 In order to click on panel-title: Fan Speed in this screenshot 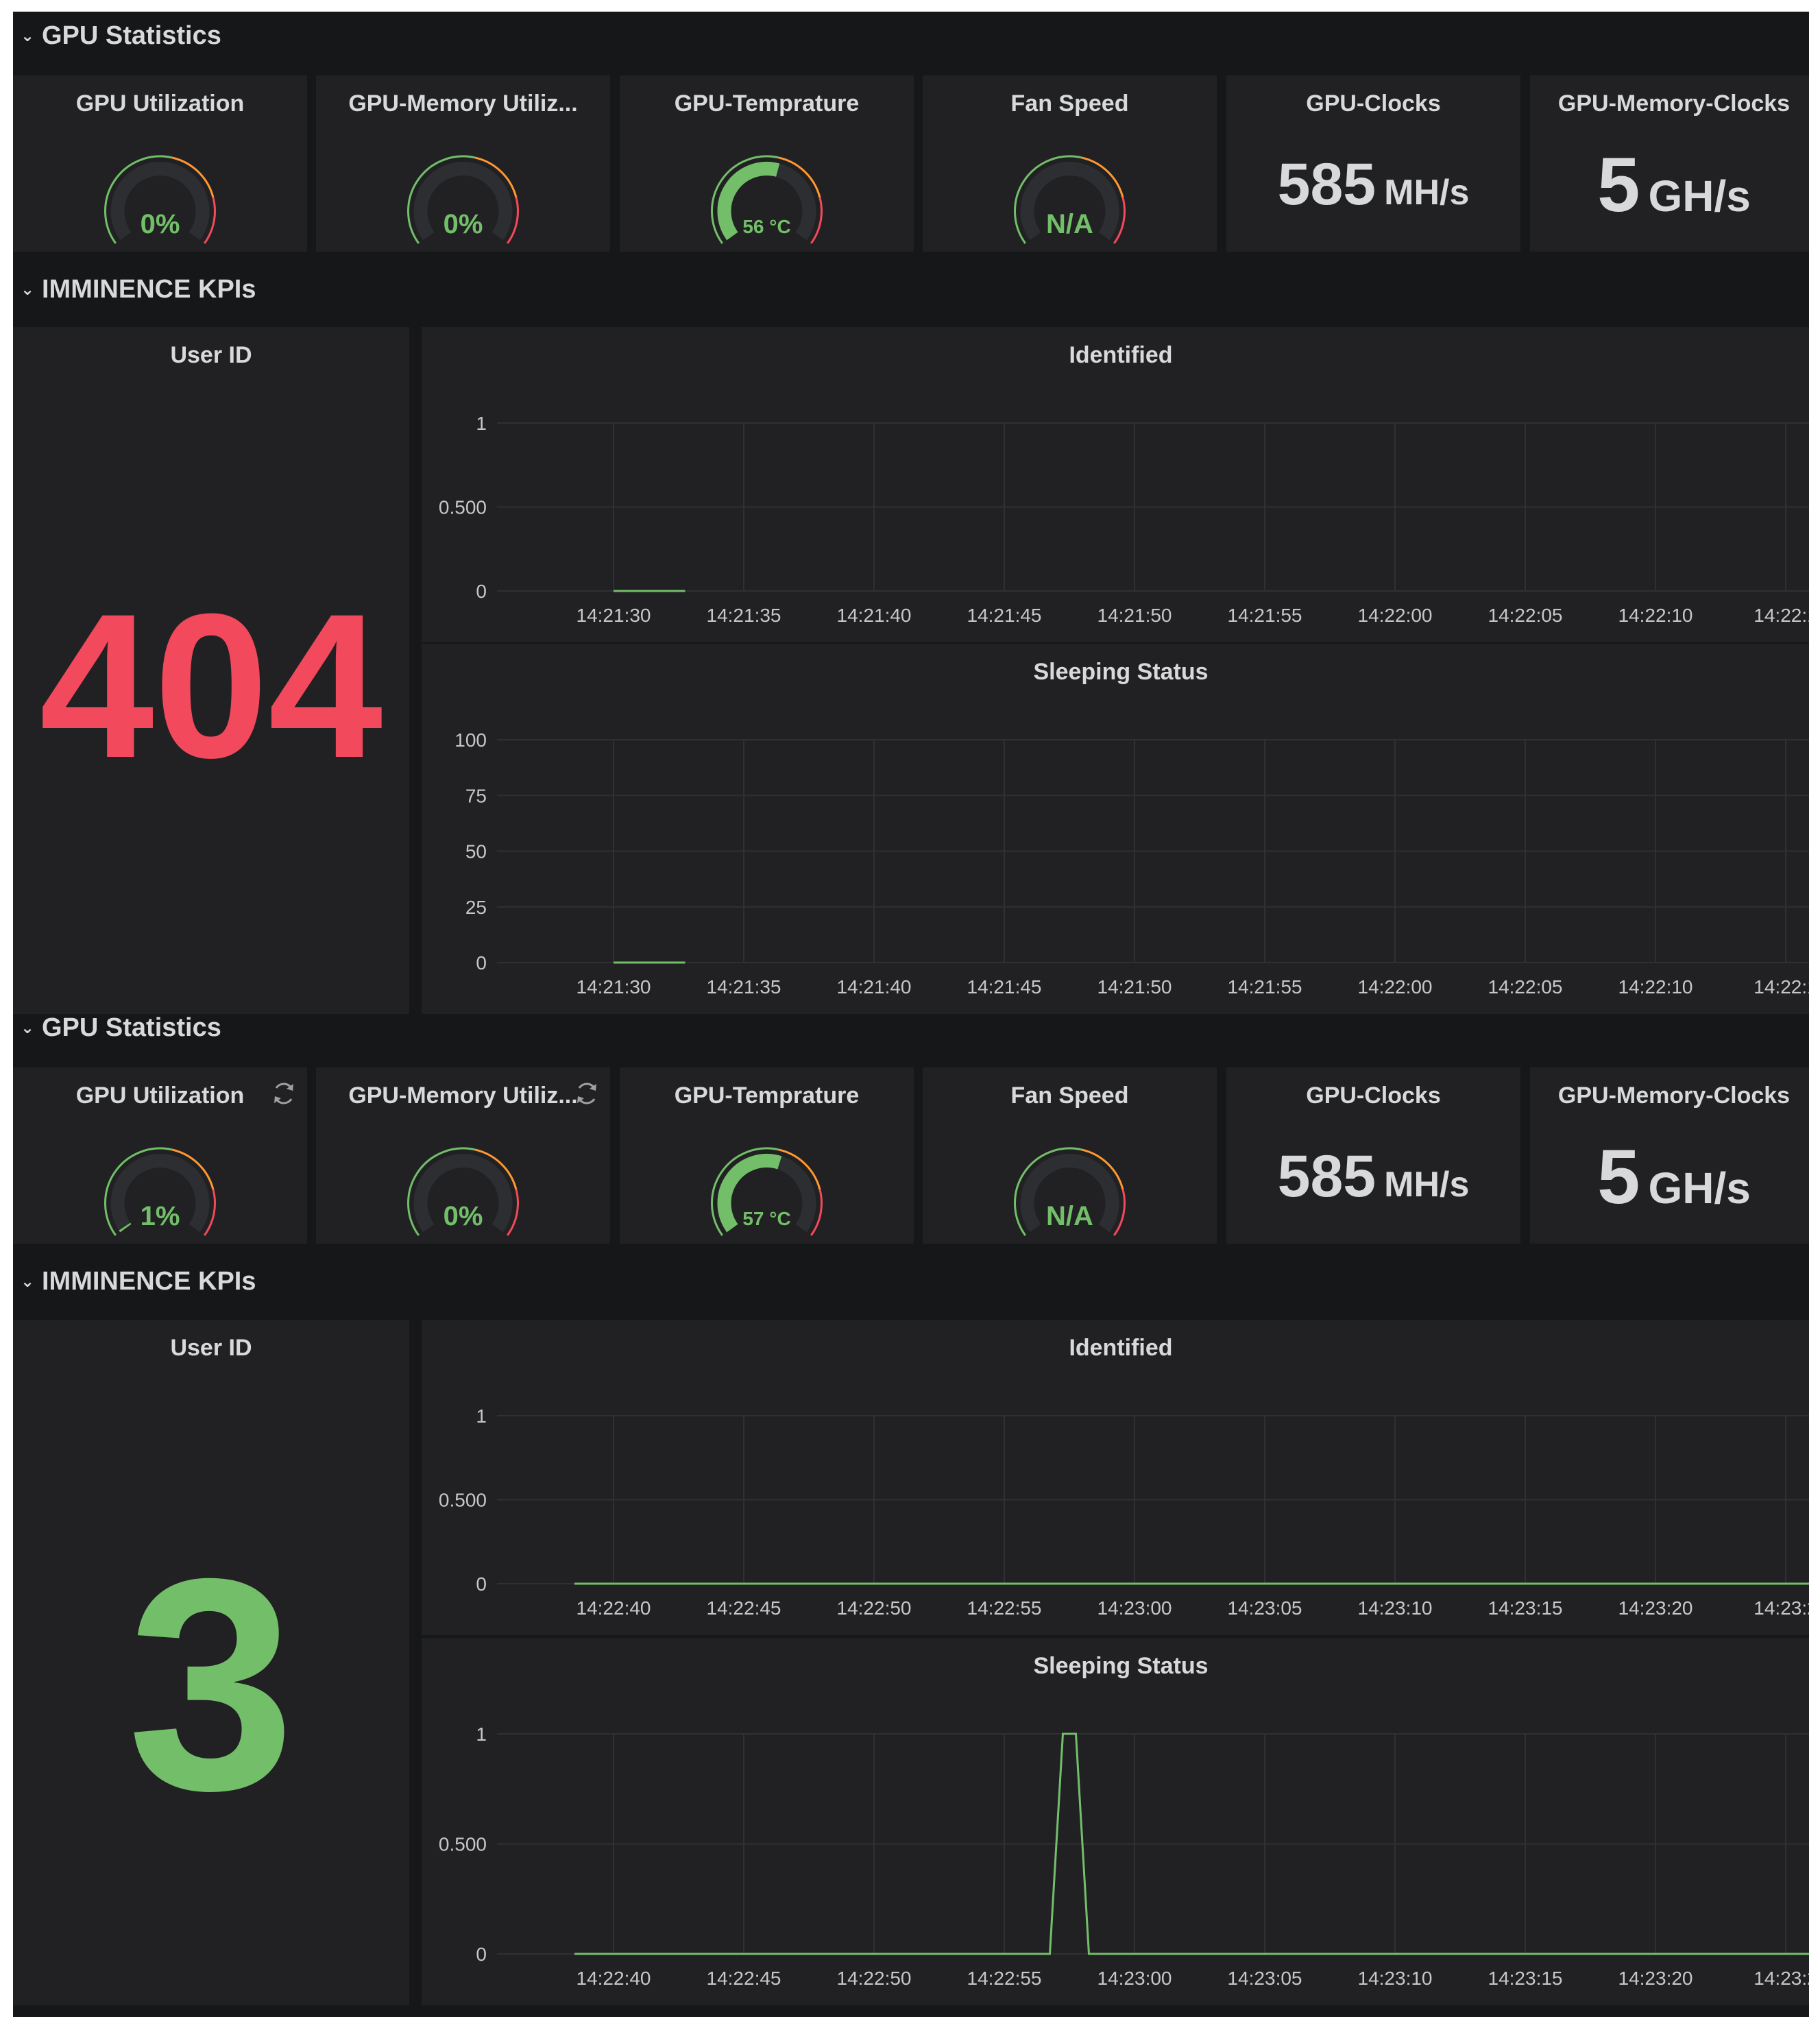, I will do `click(1069, 1096)`.